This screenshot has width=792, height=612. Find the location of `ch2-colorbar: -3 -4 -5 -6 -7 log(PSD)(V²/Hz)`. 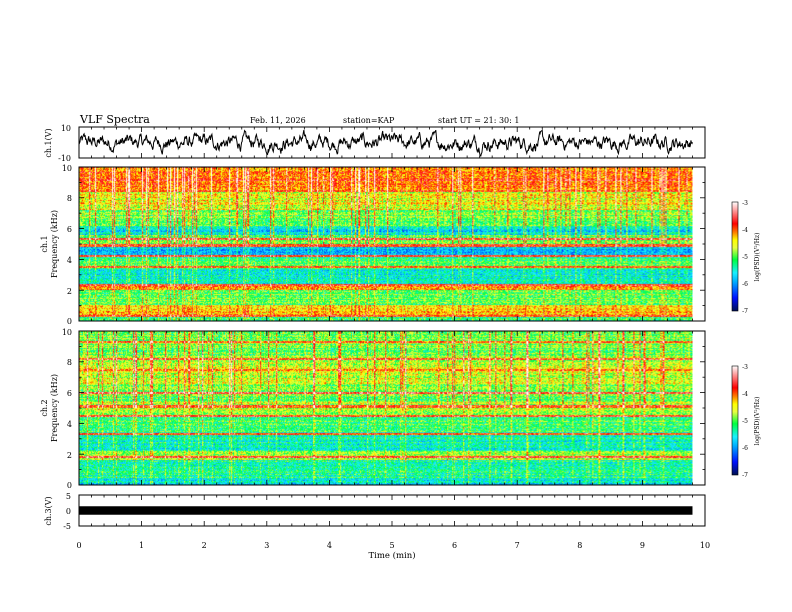

ch2-colorbar: -3 -4 -5 -6 -7 log(PSD)(V²/Hz) is located at coordinates (746, 421).